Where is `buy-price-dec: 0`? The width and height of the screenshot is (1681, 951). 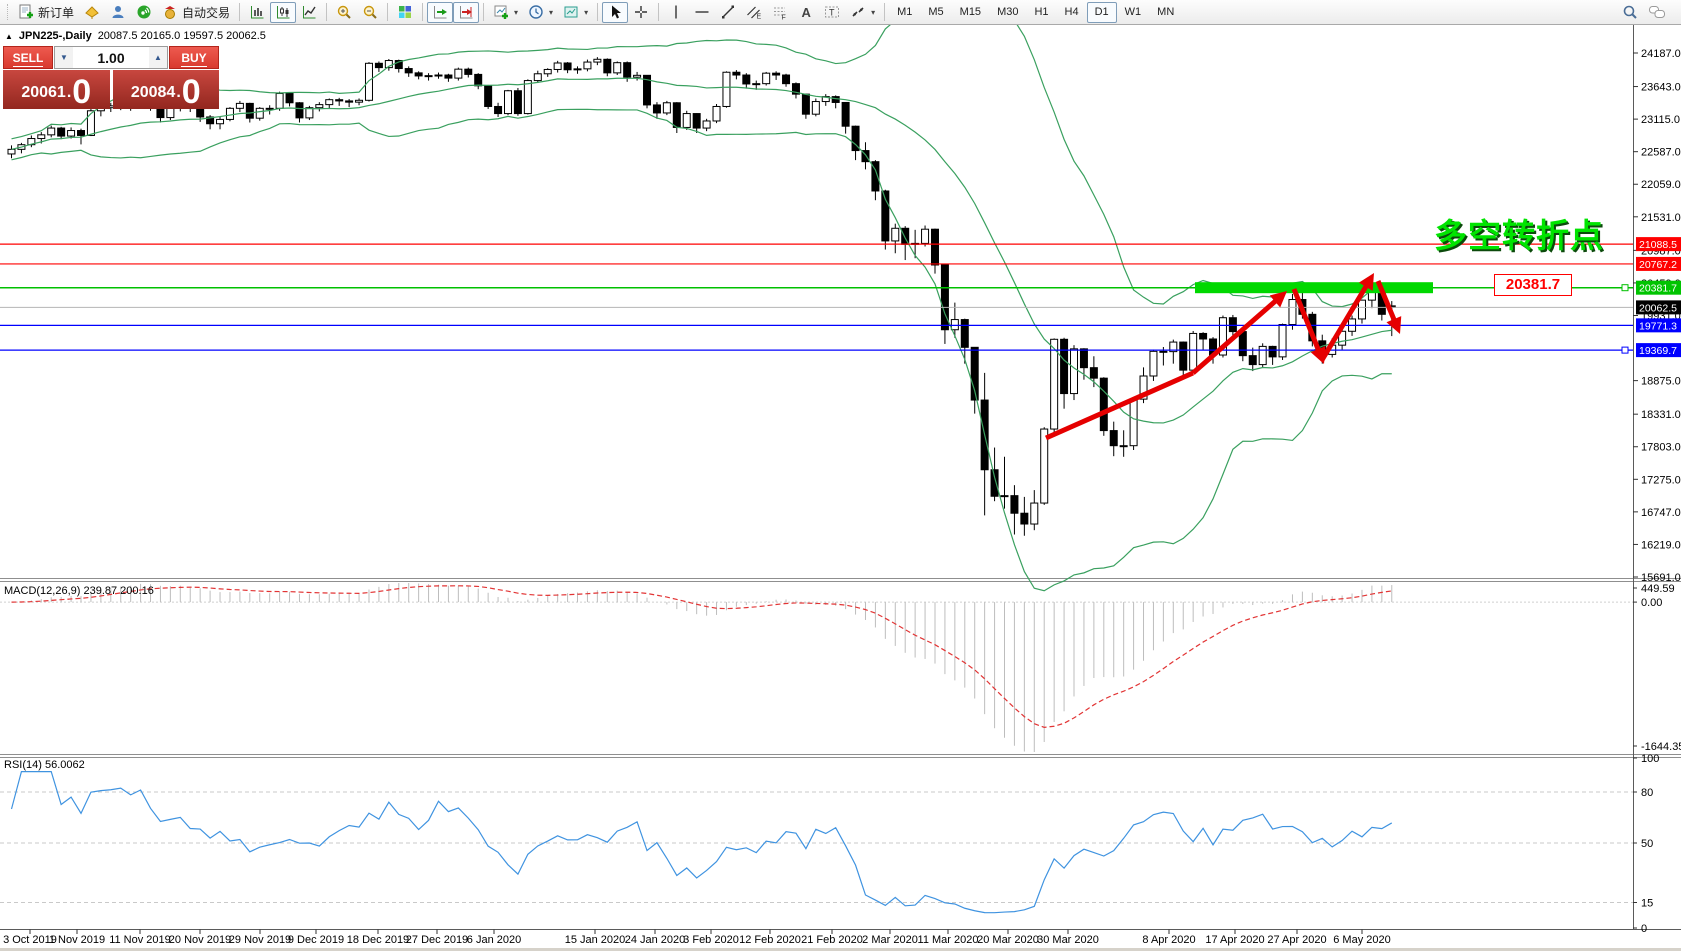
buy-price-dec: 0 is located at coordinates (191, 92).